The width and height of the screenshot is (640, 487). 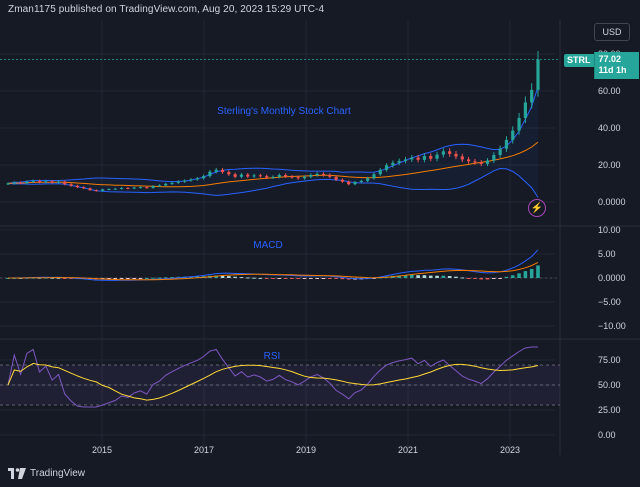 I want to click on rsi-pane, so click(x=280, y=377).